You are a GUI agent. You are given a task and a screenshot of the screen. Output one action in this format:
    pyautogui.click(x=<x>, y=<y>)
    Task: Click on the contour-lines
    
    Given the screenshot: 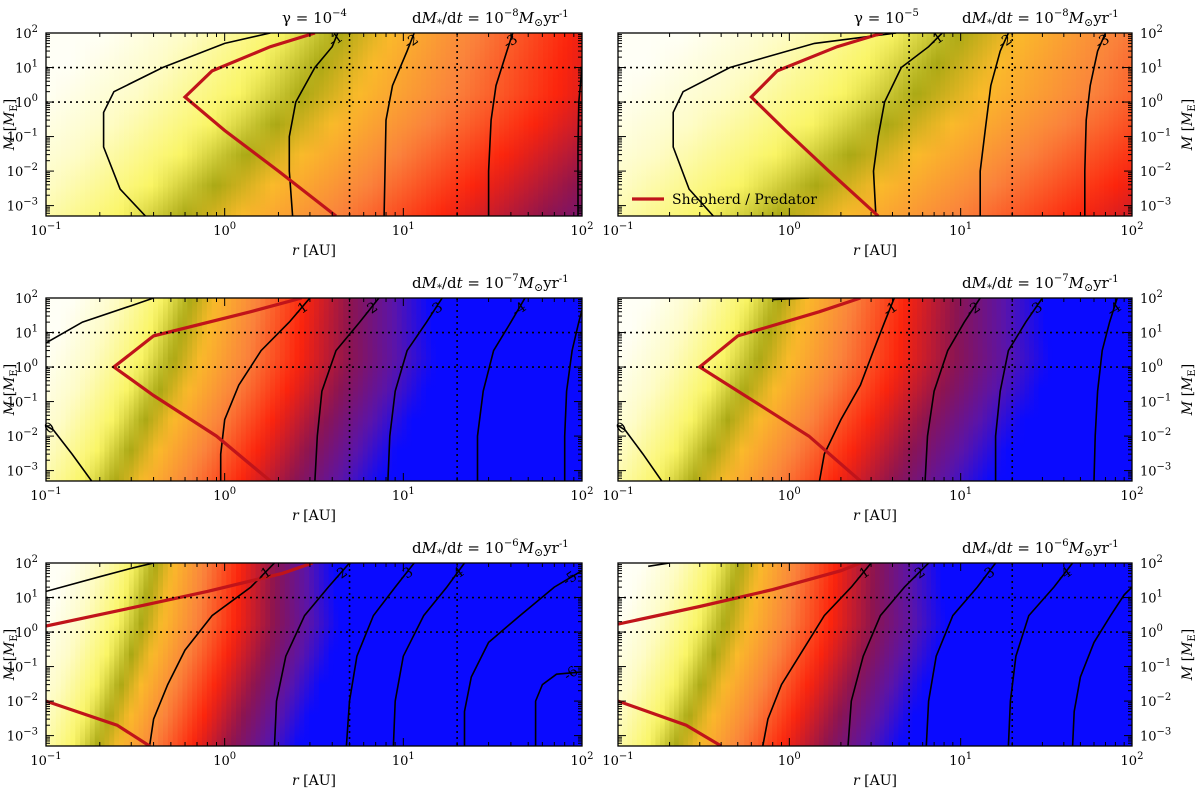 What is the action you would take?
    pyautogui.click(x=889, y=124)
    